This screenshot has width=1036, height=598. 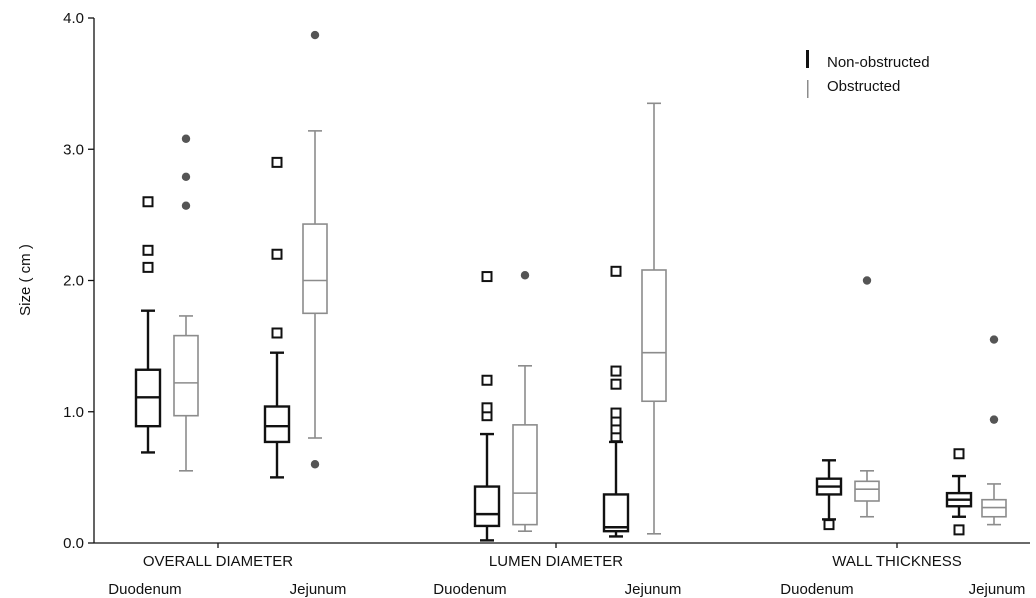 What do you see at coordinates (878, 62) in the screenshot?
I see `legend-label-non-obstructed: Non-obstructed` at bounding box center [878, 62].